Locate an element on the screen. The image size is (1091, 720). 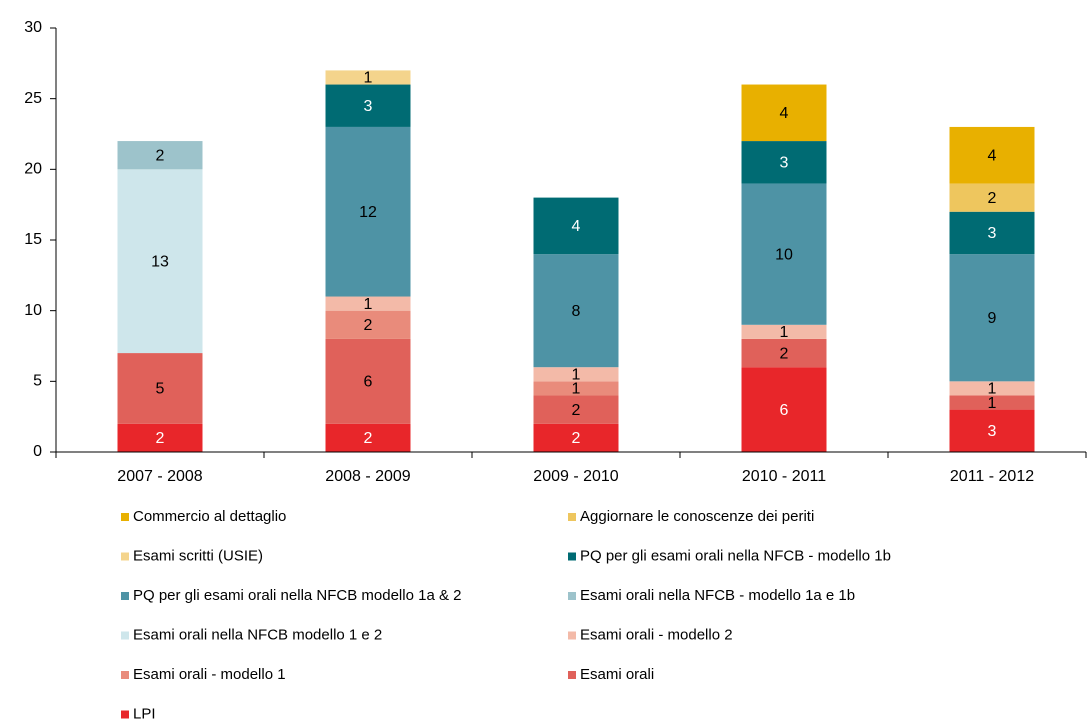
legend-label: Esami orali - modello 2 is located at coordinates (656, 634).